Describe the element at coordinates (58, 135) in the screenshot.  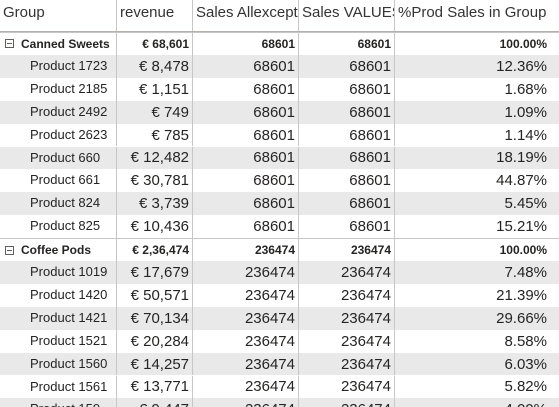
I see `group-cell: Product 2623` at that location.